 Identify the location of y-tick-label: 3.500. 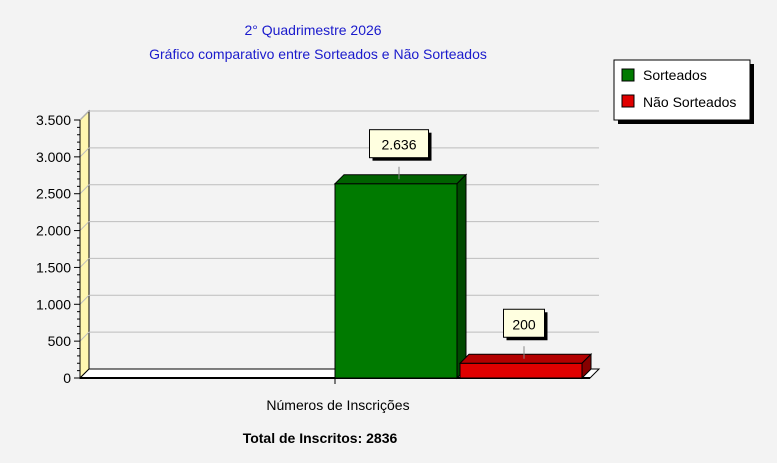
(53, 120).